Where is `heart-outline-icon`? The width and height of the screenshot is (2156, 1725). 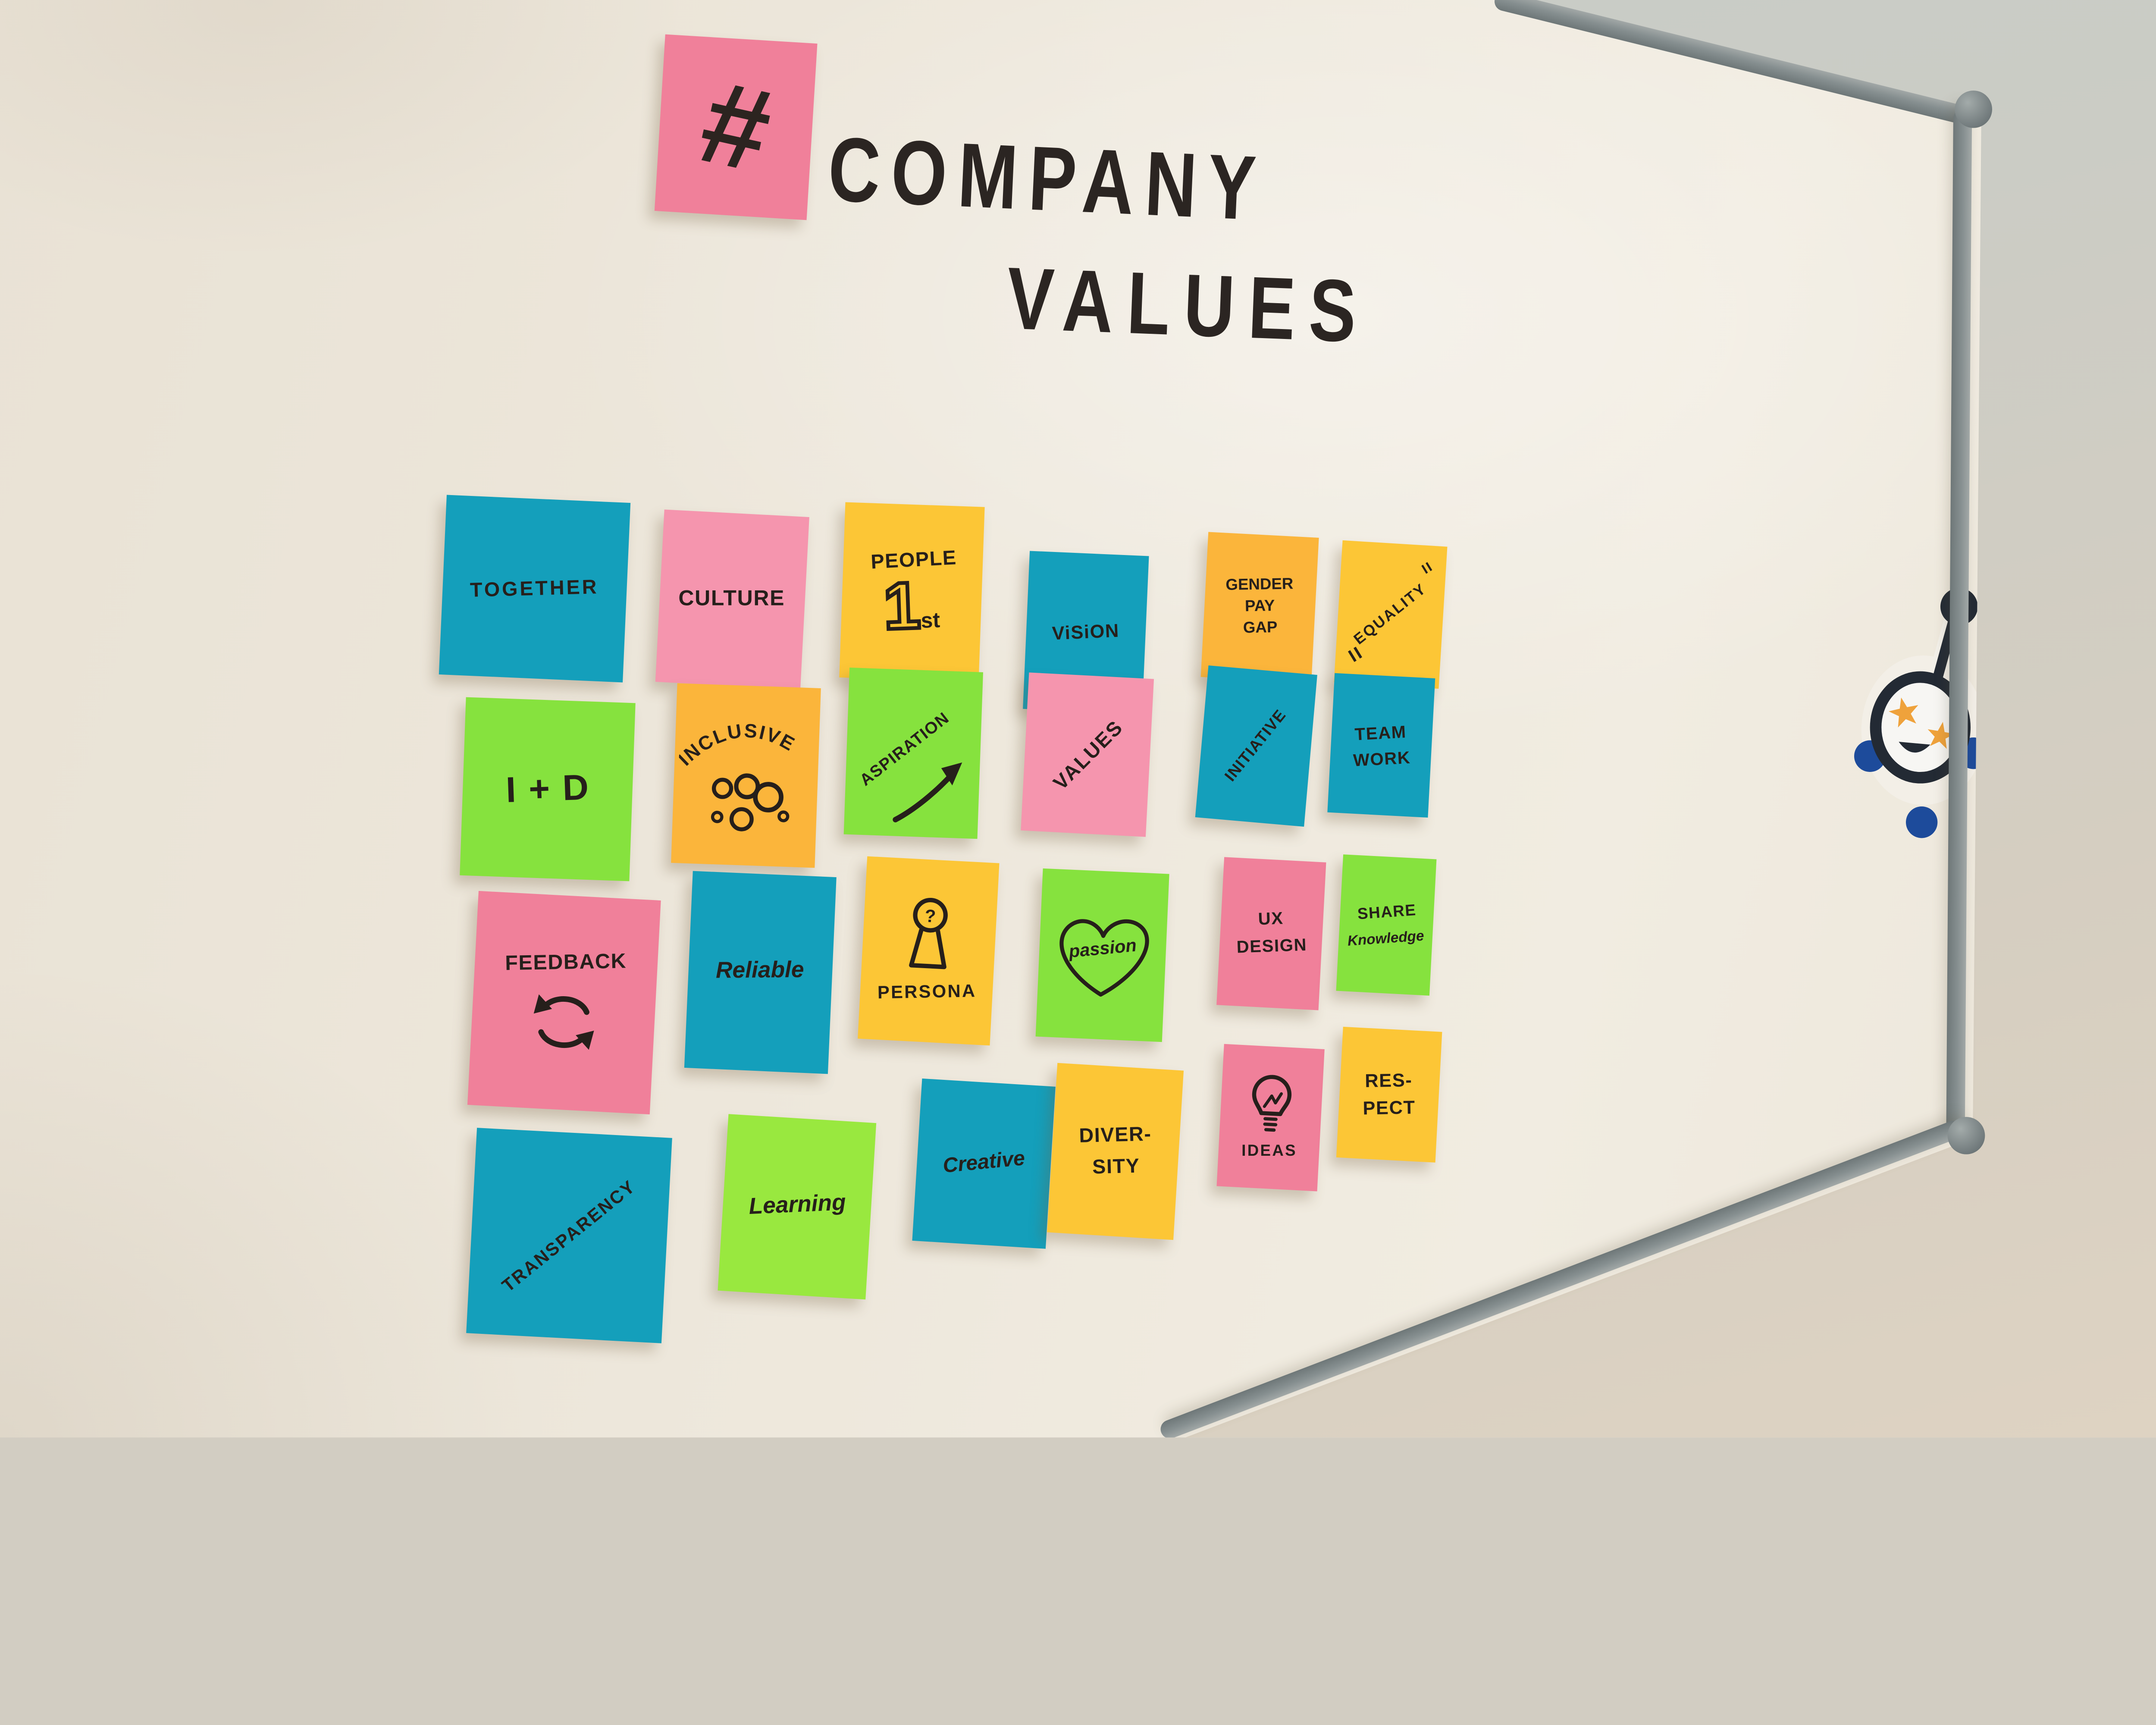 heart-outline-icon is located at coordinates (1104, 957).